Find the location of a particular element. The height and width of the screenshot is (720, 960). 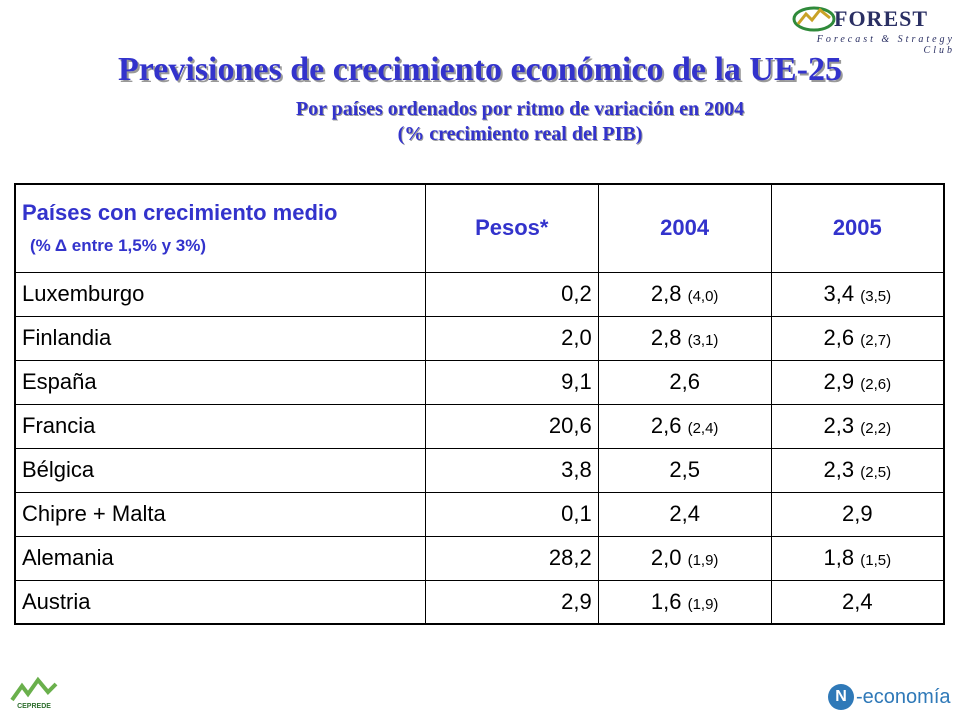

weight-cell: 0,2 is located at coordinates (511, 294).